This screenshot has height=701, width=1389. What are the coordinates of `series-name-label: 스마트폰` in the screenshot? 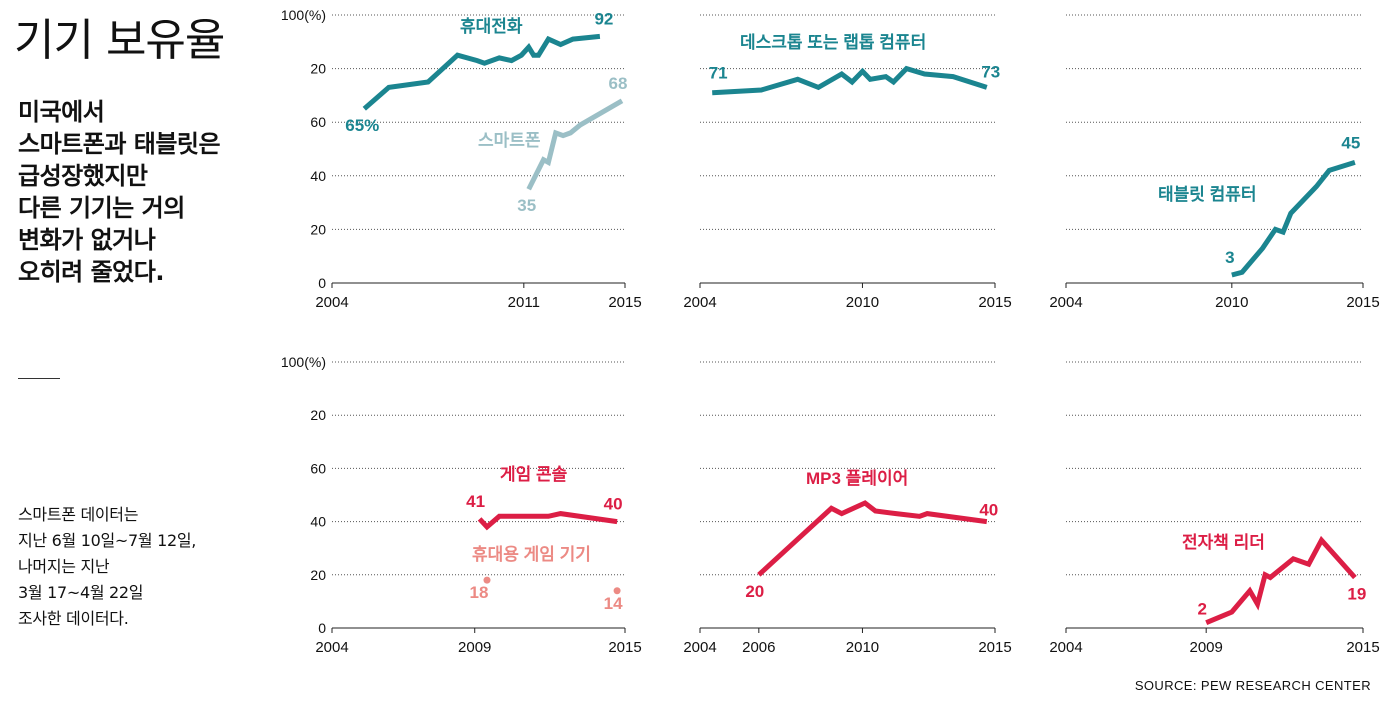 It's located at (509, 140).